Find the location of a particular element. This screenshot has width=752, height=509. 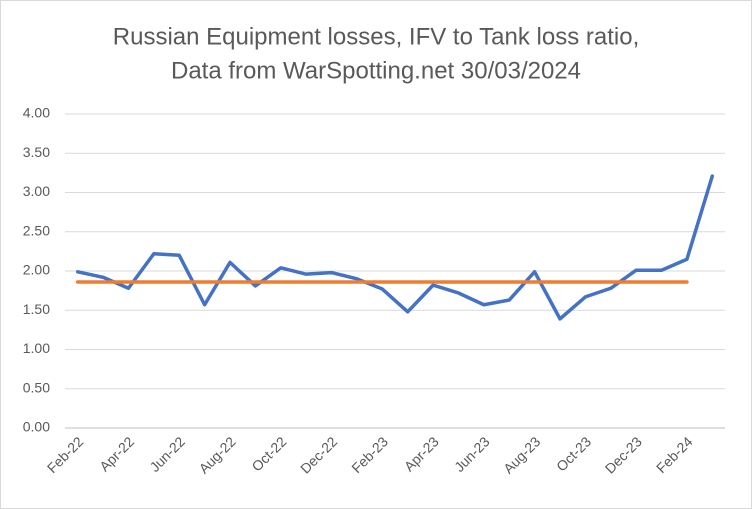

y-tick-label: 3.50 is located at coordinates (36, 152).